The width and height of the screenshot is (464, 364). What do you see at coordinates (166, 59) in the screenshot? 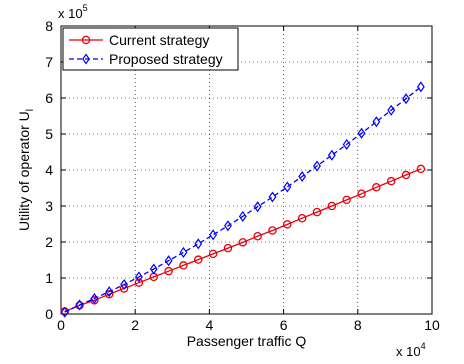
I see `legend-label: Proposed strategy` at bounding box center [166, 59].